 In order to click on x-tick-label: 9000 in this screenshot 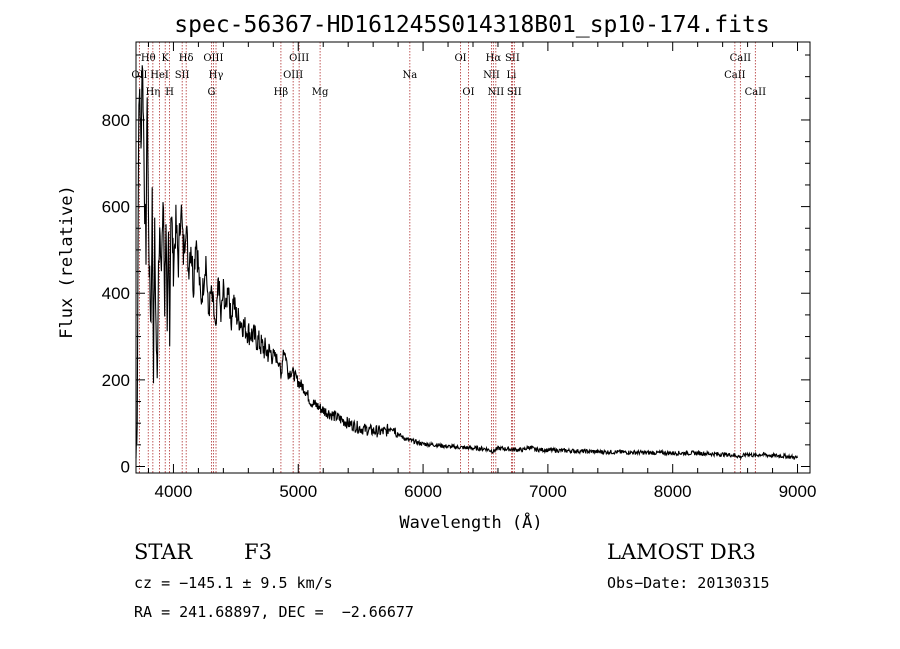, I will do `click(798, 491)`.